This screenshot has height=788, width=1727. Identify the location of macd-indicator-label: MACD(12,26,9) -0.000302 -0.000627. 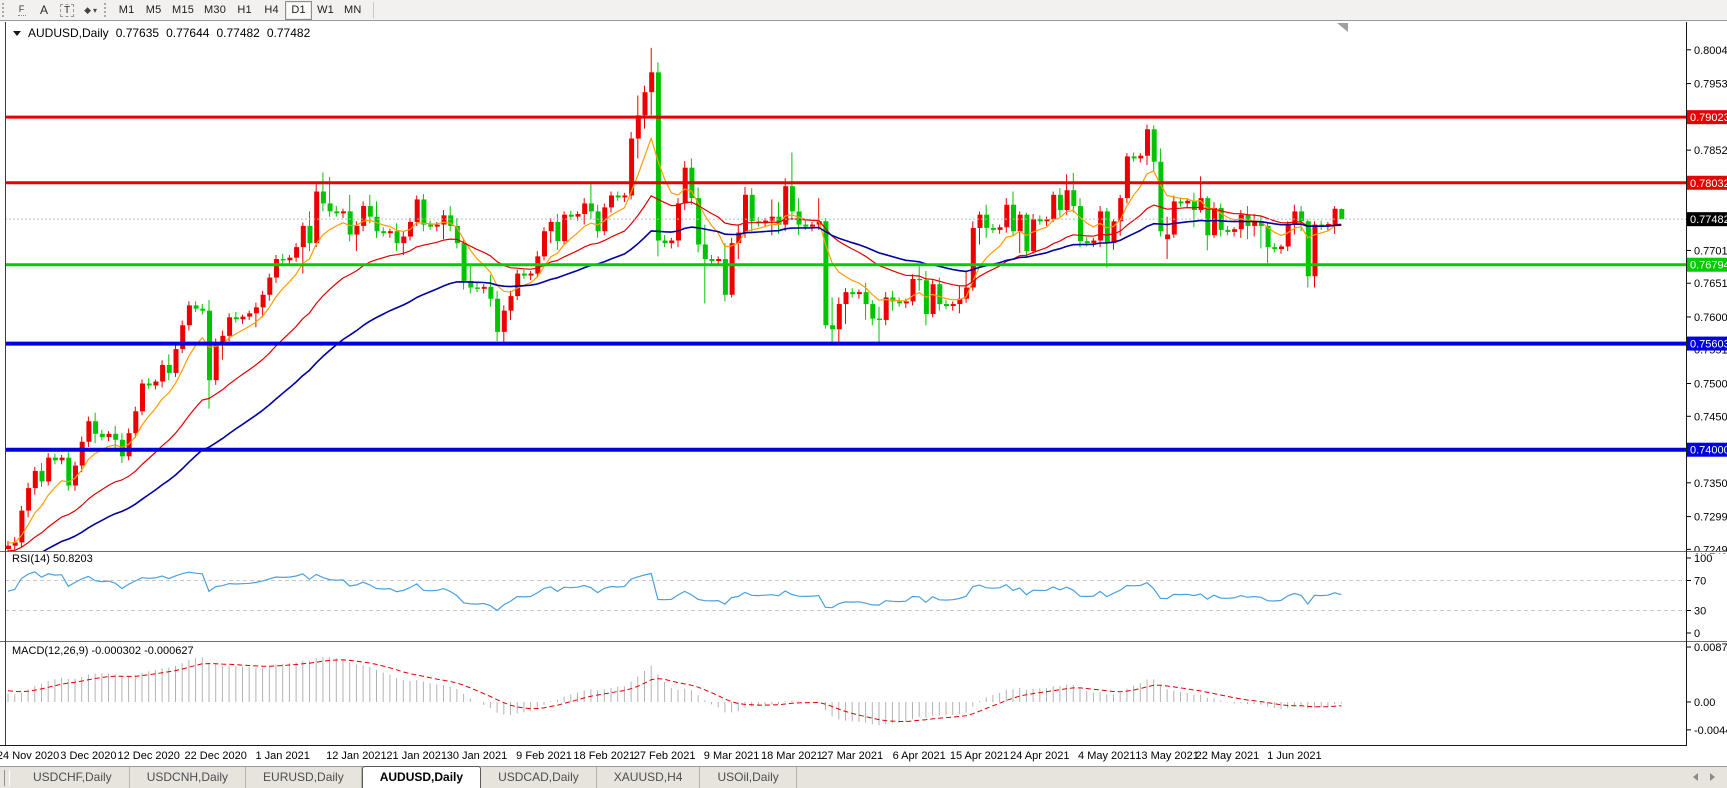
(103, 651).